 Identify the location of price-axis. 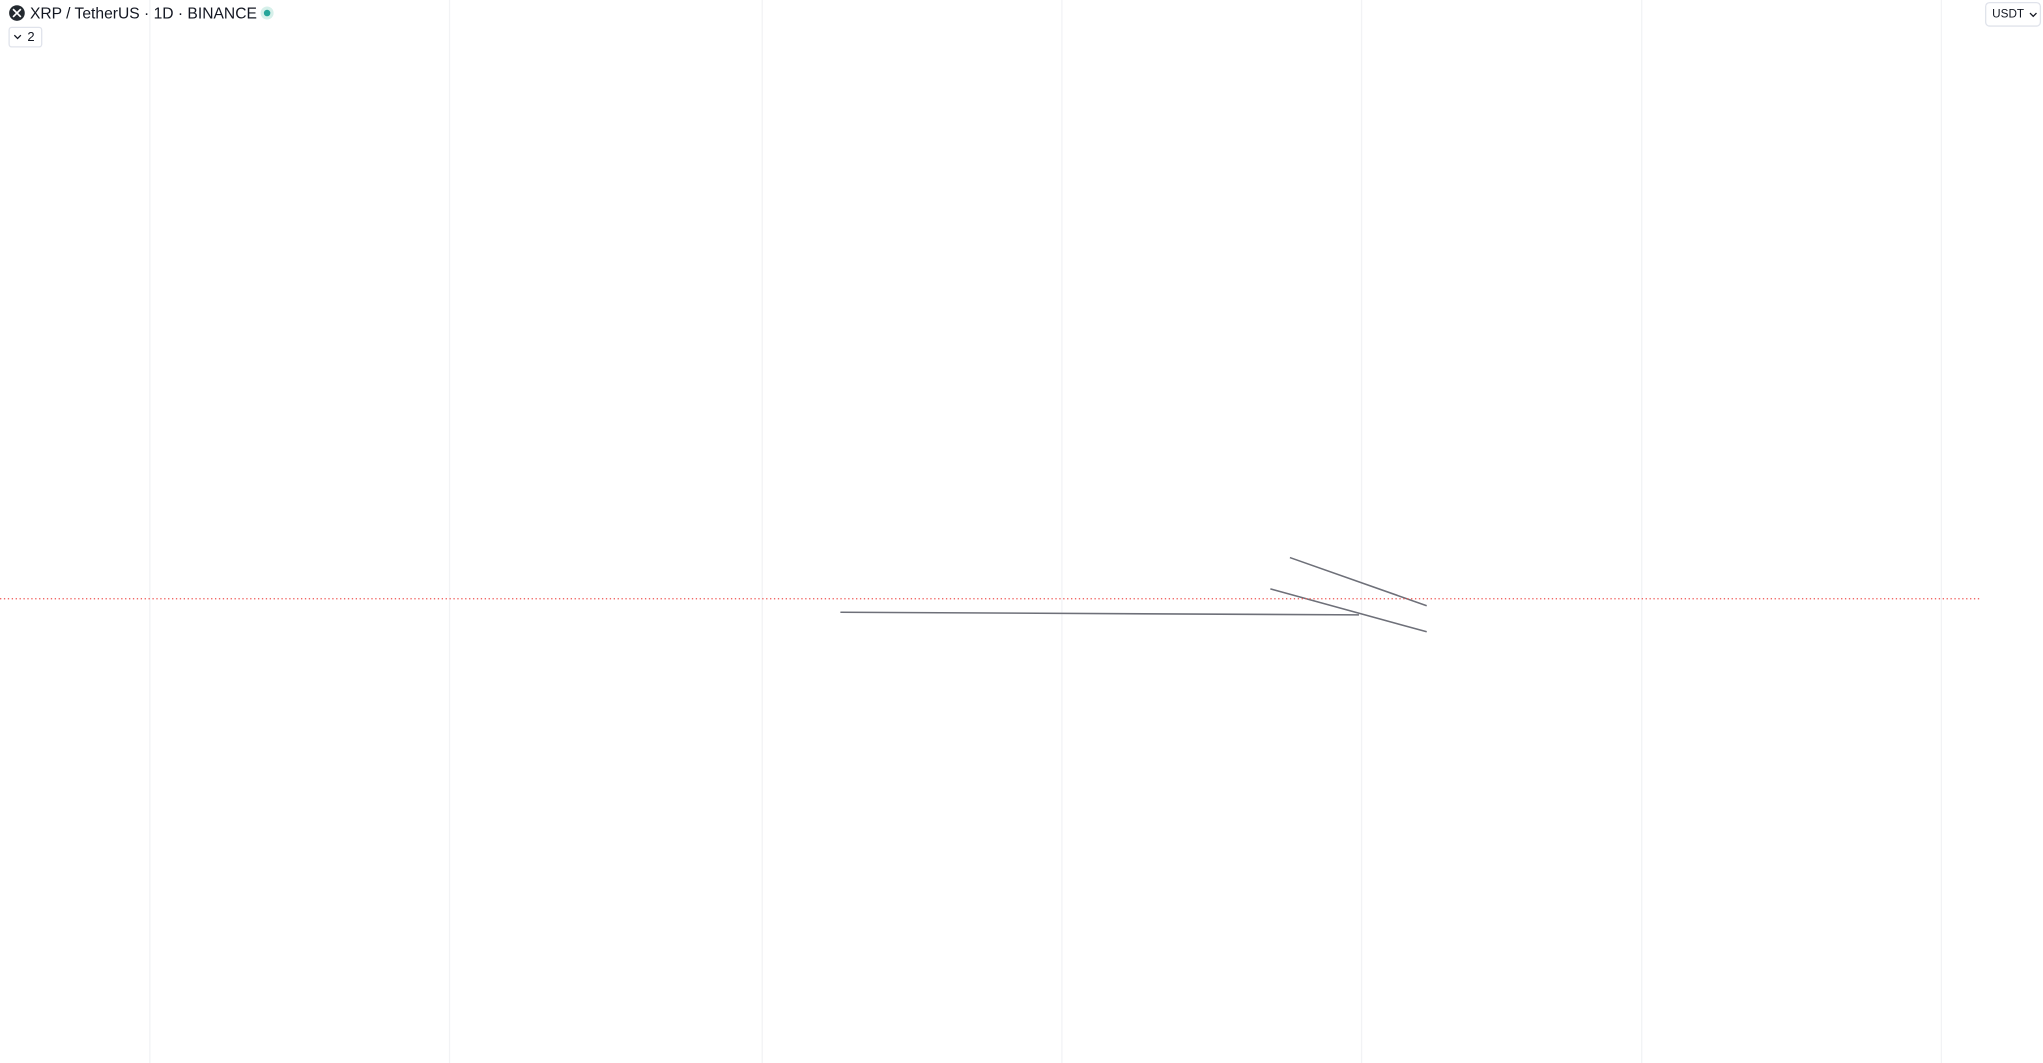
(2011, 531).